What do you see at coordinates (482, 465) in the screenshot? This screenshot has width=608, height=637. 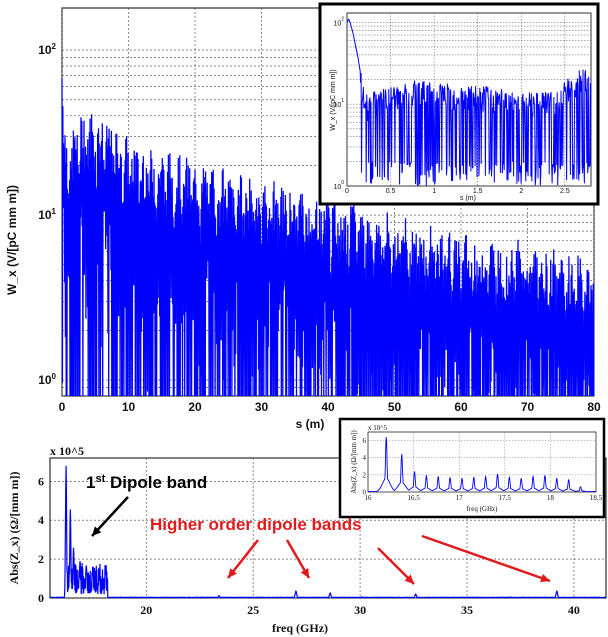 I see `impedance-inset-series-line` at bounding box center [482, 465].